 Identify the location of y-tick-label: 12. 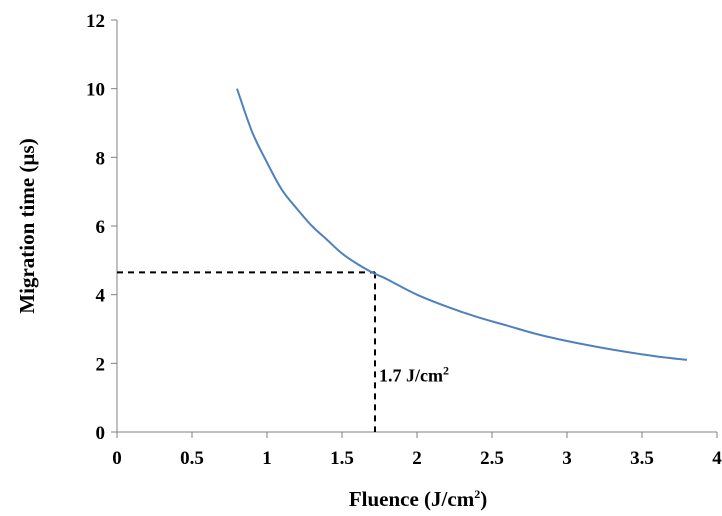
(95, 21).